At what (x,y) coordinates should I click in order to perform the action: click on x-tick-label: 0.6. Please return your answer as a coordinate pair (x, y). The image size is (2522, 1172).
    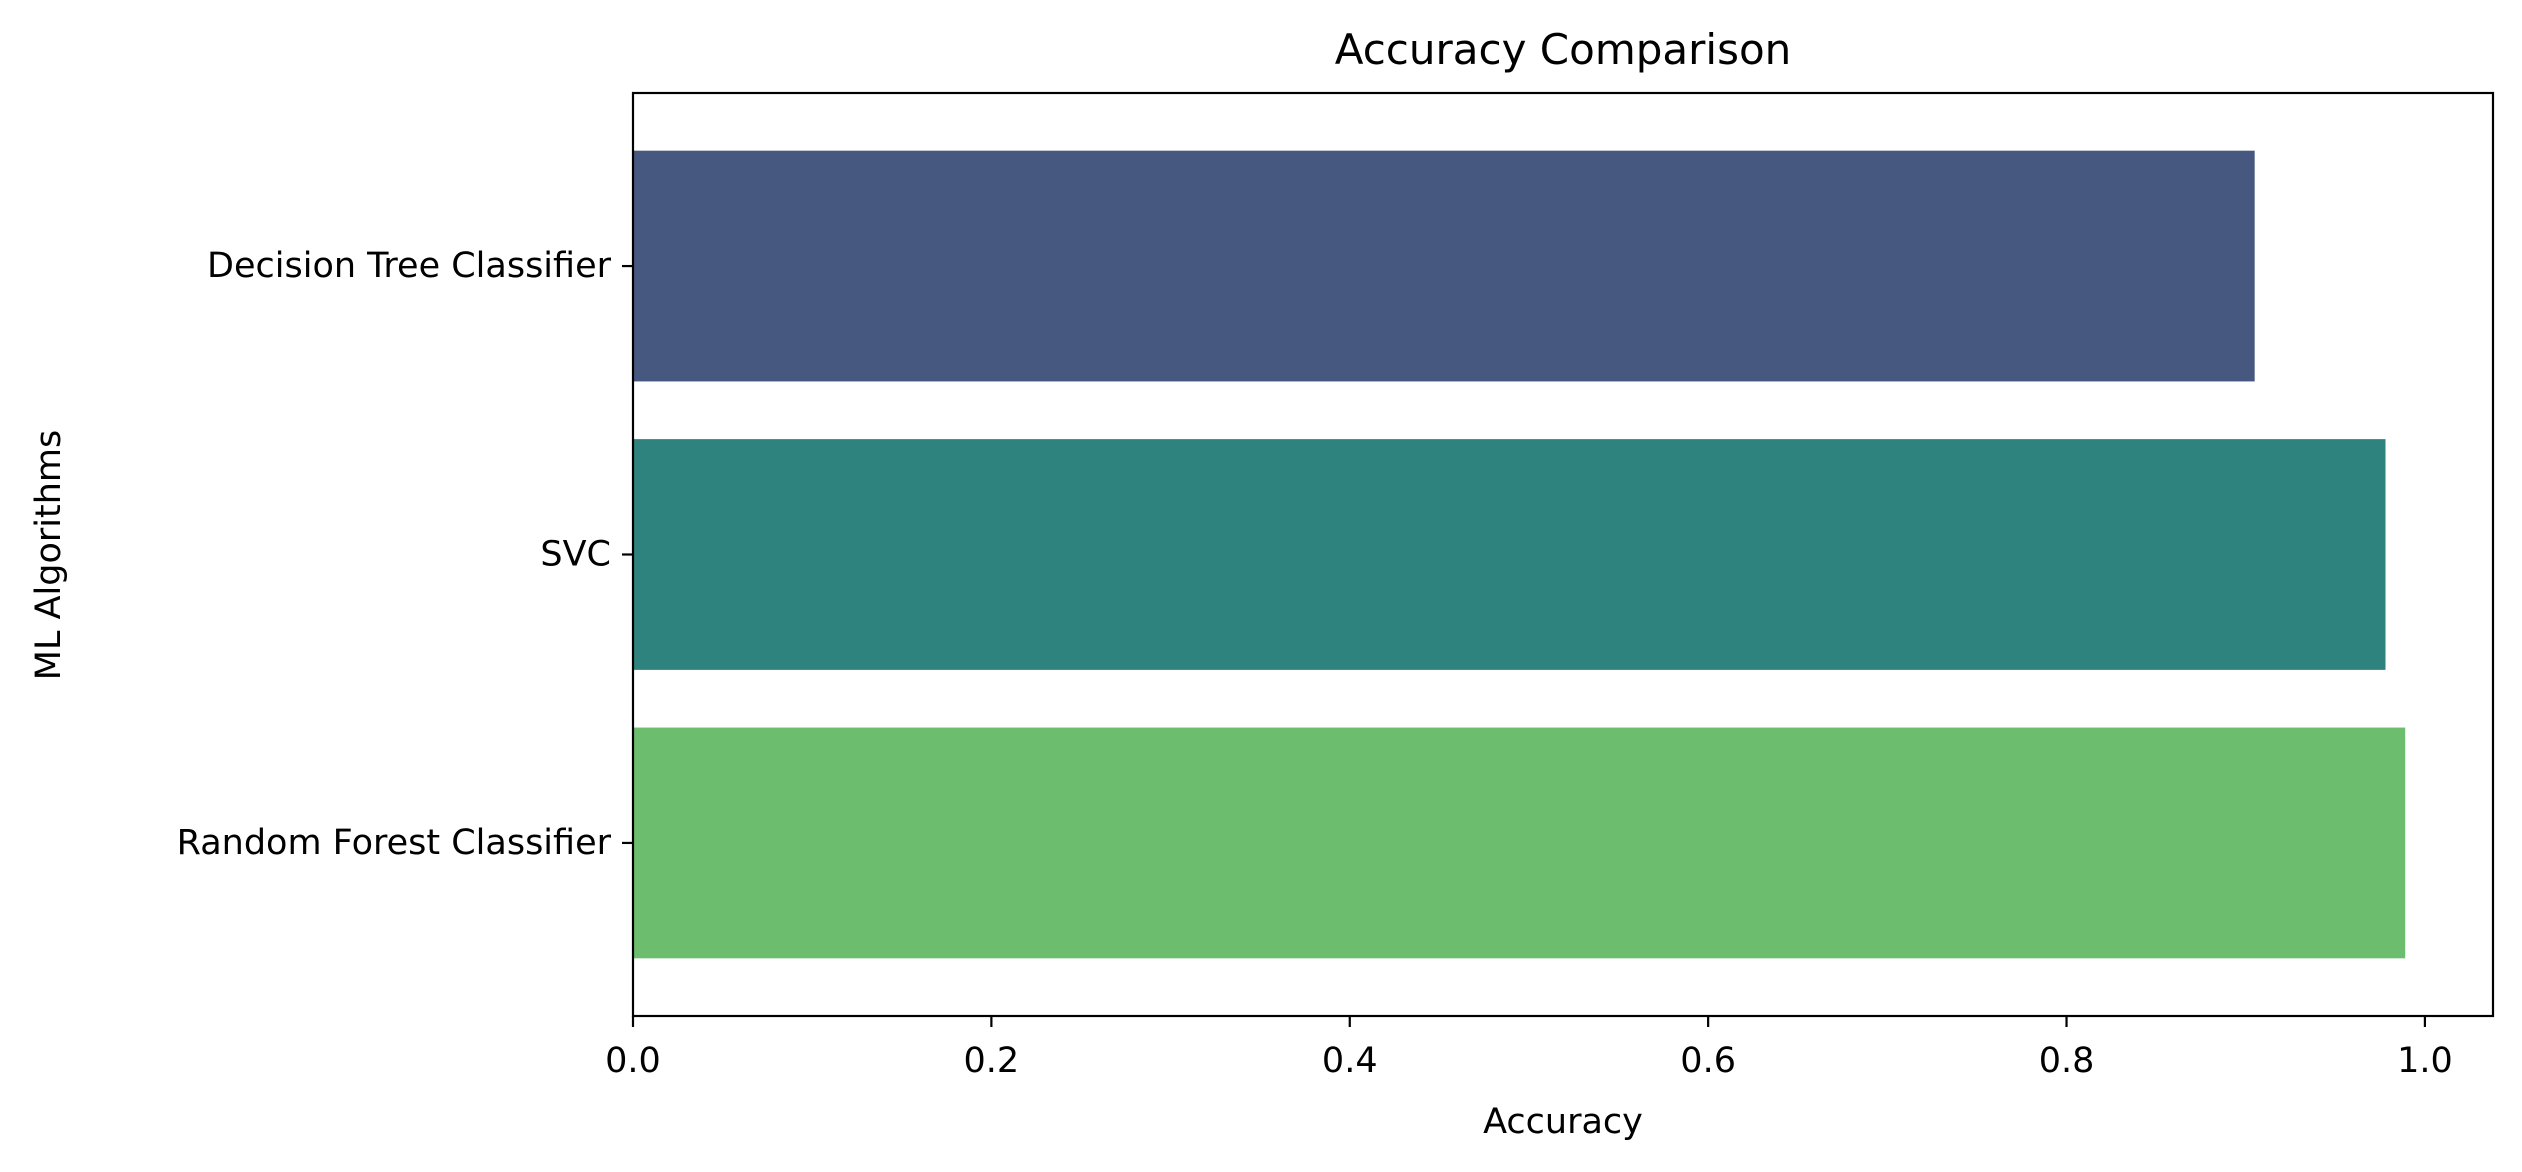
    Looking at the image, I should click on (1708, 1061).